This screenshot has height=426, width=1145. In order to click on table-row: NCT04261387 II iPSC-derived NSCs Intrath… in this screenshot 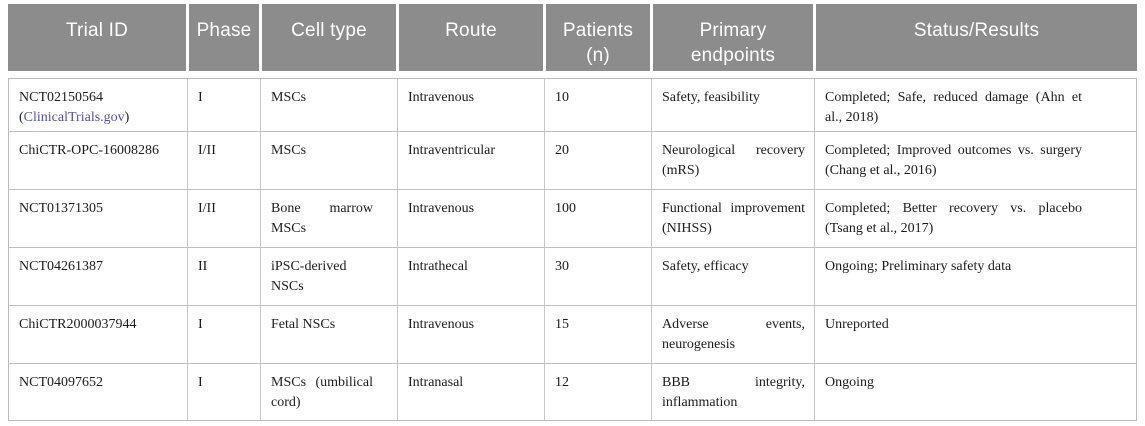, I will do `click(572, 276)`.